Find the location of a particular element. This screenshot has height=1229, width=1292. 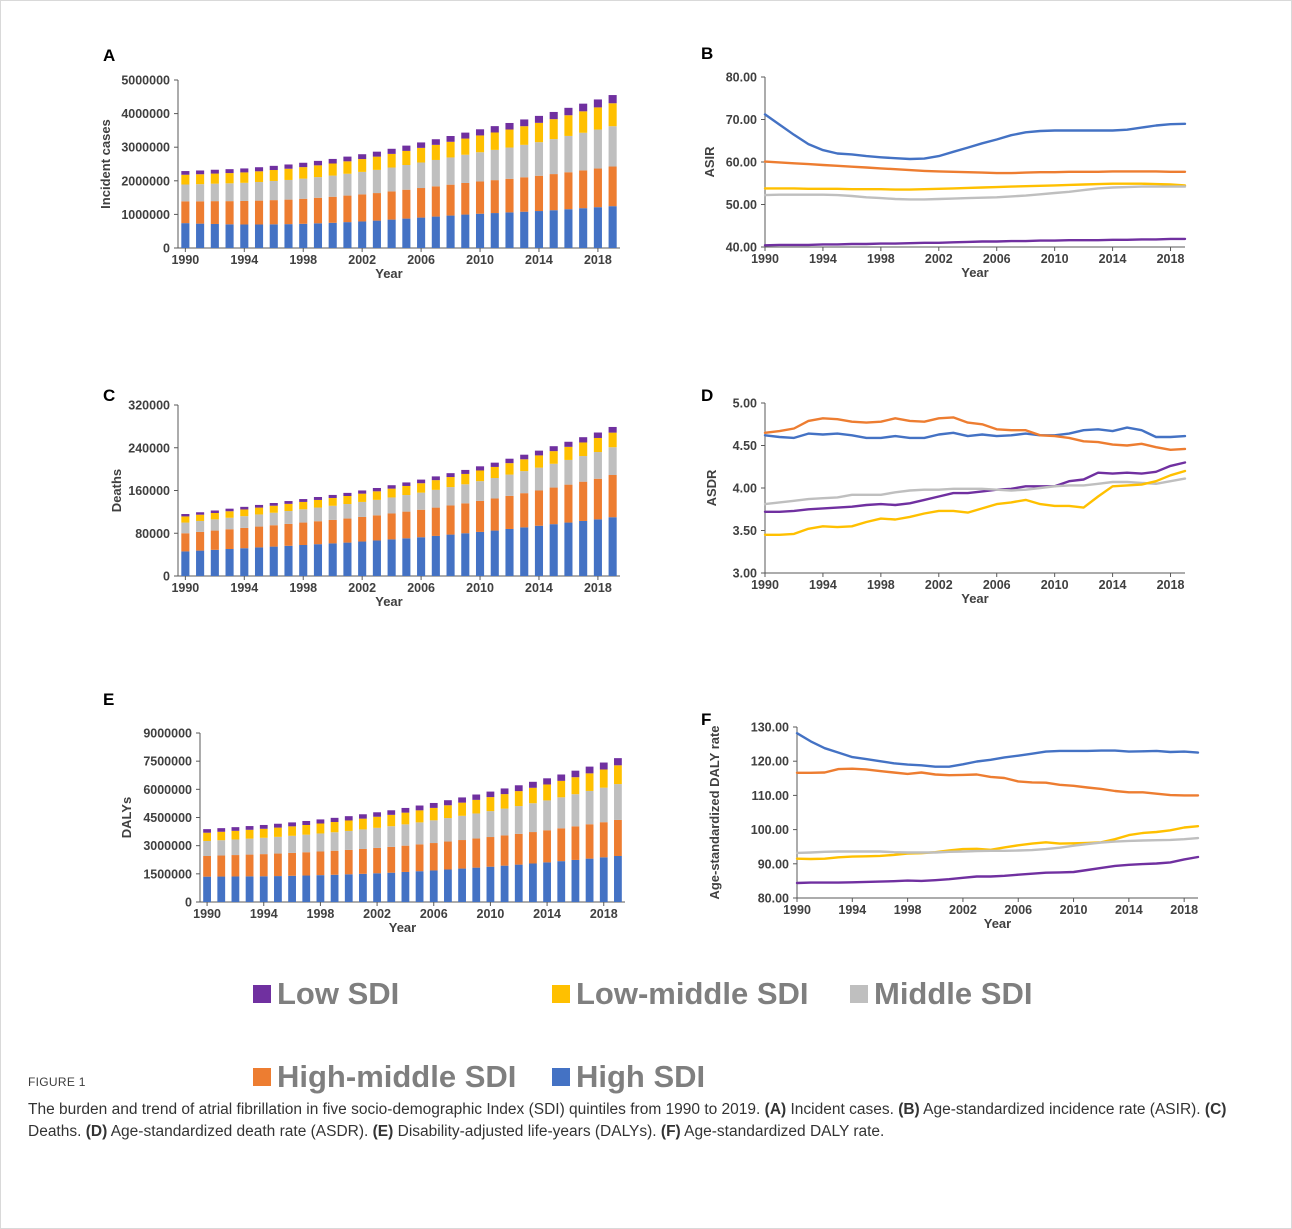

y-tick-label: 130.00 is located at coordinates (770, 728).